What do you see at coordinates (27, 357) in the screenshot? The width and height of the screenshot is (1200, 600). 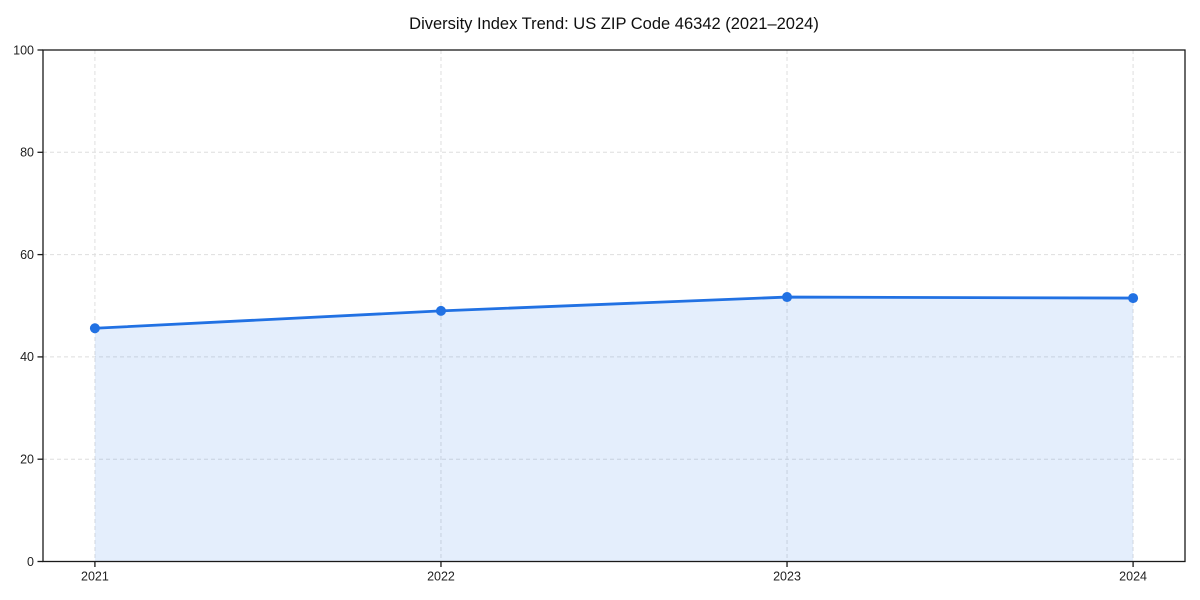 I see `y-tick-label: 40` at bounding box center [27, 357].